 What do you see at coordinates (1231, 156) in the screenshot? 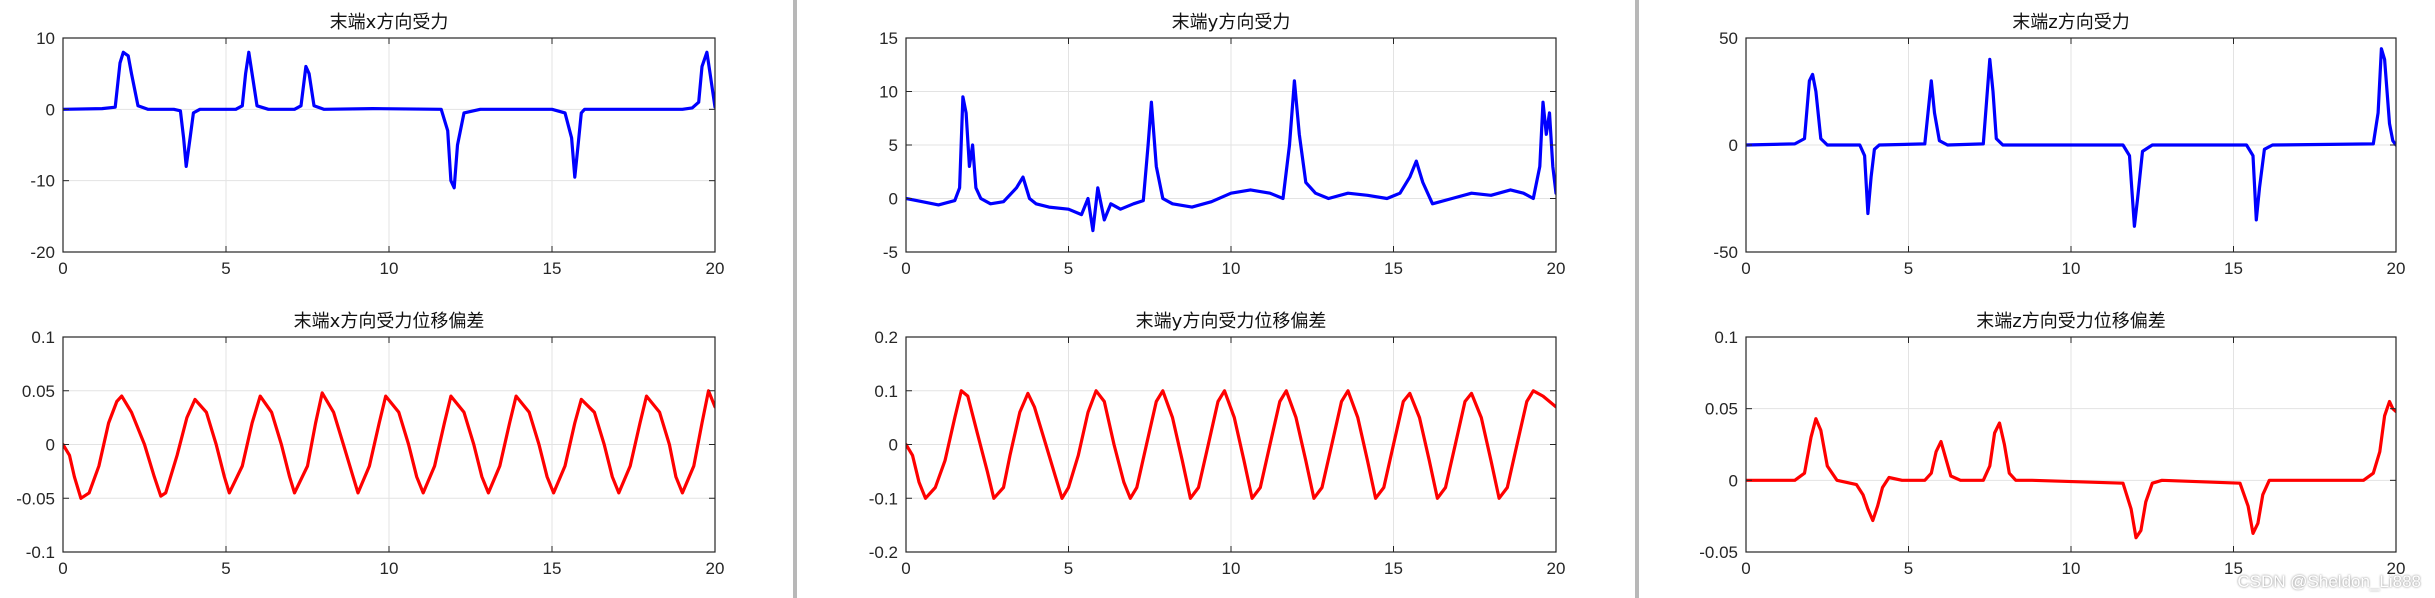
I see `series-line-force-y` at bounding box center [1231, 156].